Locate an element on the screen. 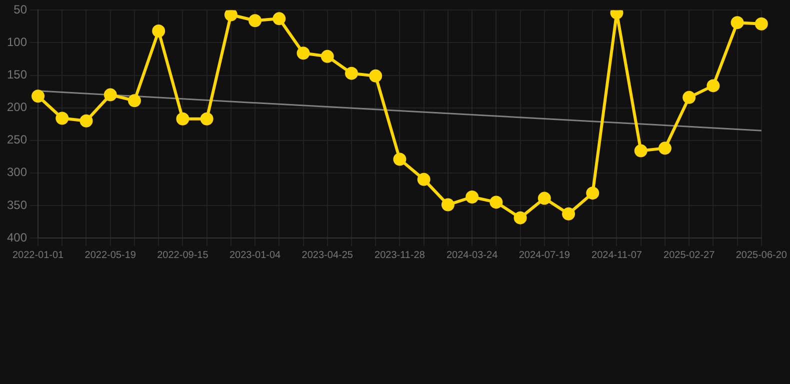 The height and width of the screenshot is (384, 790). y-tick-label: 100 is located at coordinates (17, 42).